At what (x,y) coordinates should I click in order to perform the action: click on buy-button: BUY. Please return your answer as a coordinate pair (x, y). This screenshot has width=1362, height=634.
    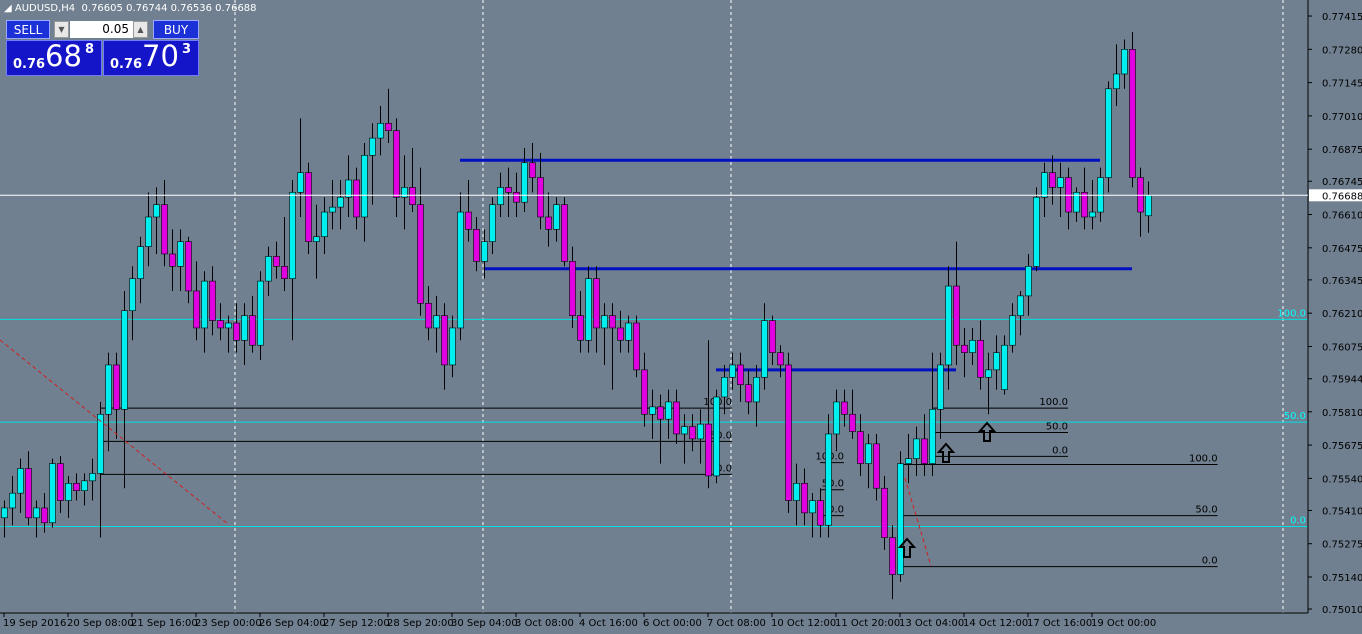
    Looking at the image, I should click on (176, 29).